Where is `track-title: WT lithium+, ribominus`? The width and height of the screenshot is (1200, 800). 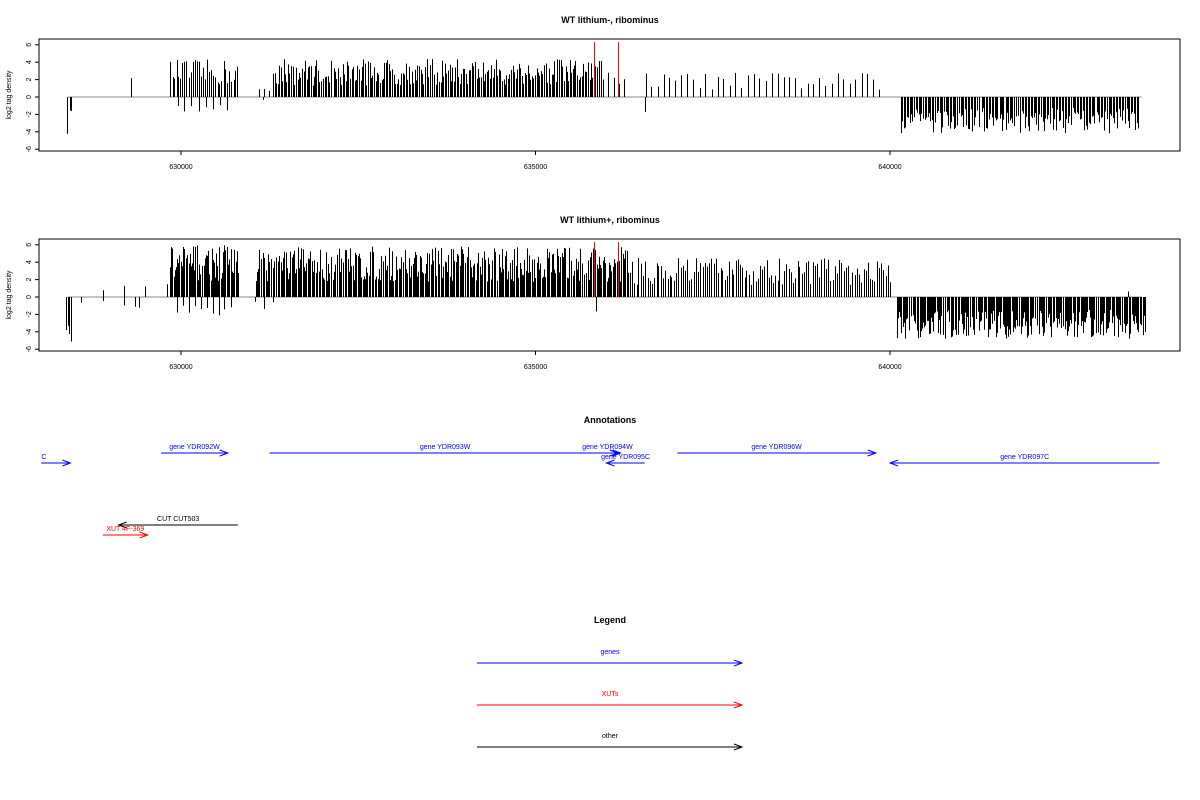 track-title: WT lithium+, ribominus is located at coordinates (610, 220).